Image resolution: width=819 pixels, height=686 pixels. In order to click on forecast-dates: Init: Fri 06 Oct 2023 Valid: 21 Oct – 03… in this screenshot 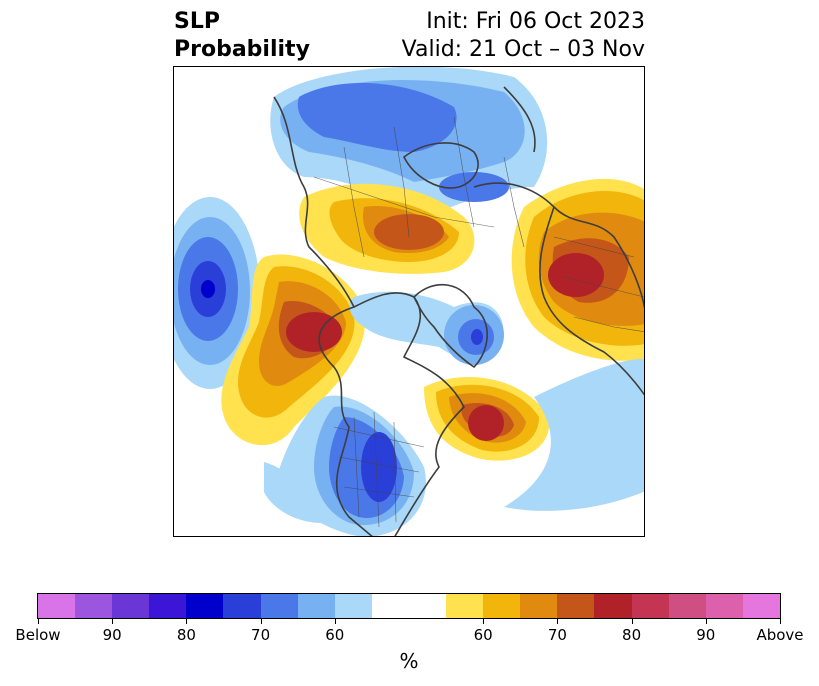, I will do `click(523, 36)`.